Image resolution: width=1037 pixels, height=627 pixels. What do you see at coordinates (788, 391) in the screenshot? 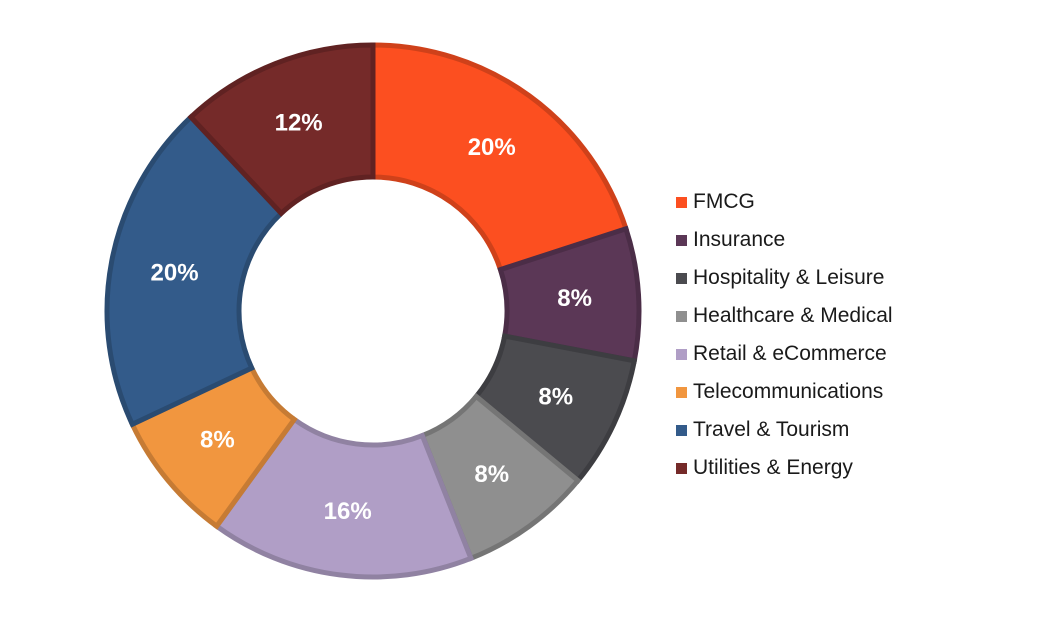
I see `legend-label: Telecommunications` at bounding box center [788, 391].